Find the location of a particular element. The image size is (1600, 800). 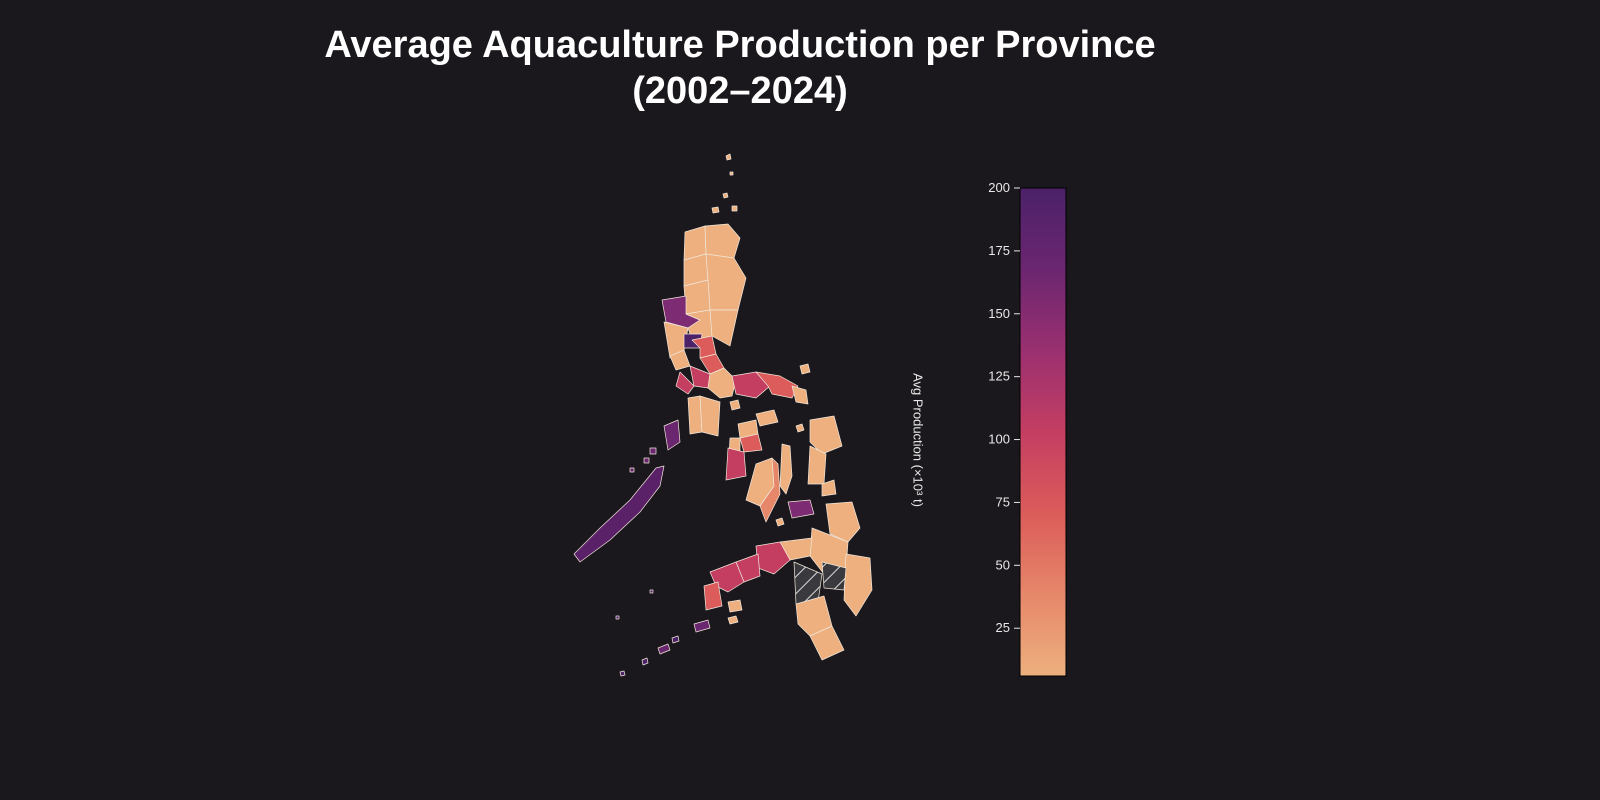

province-biliran is located at coordinates (800, 428).